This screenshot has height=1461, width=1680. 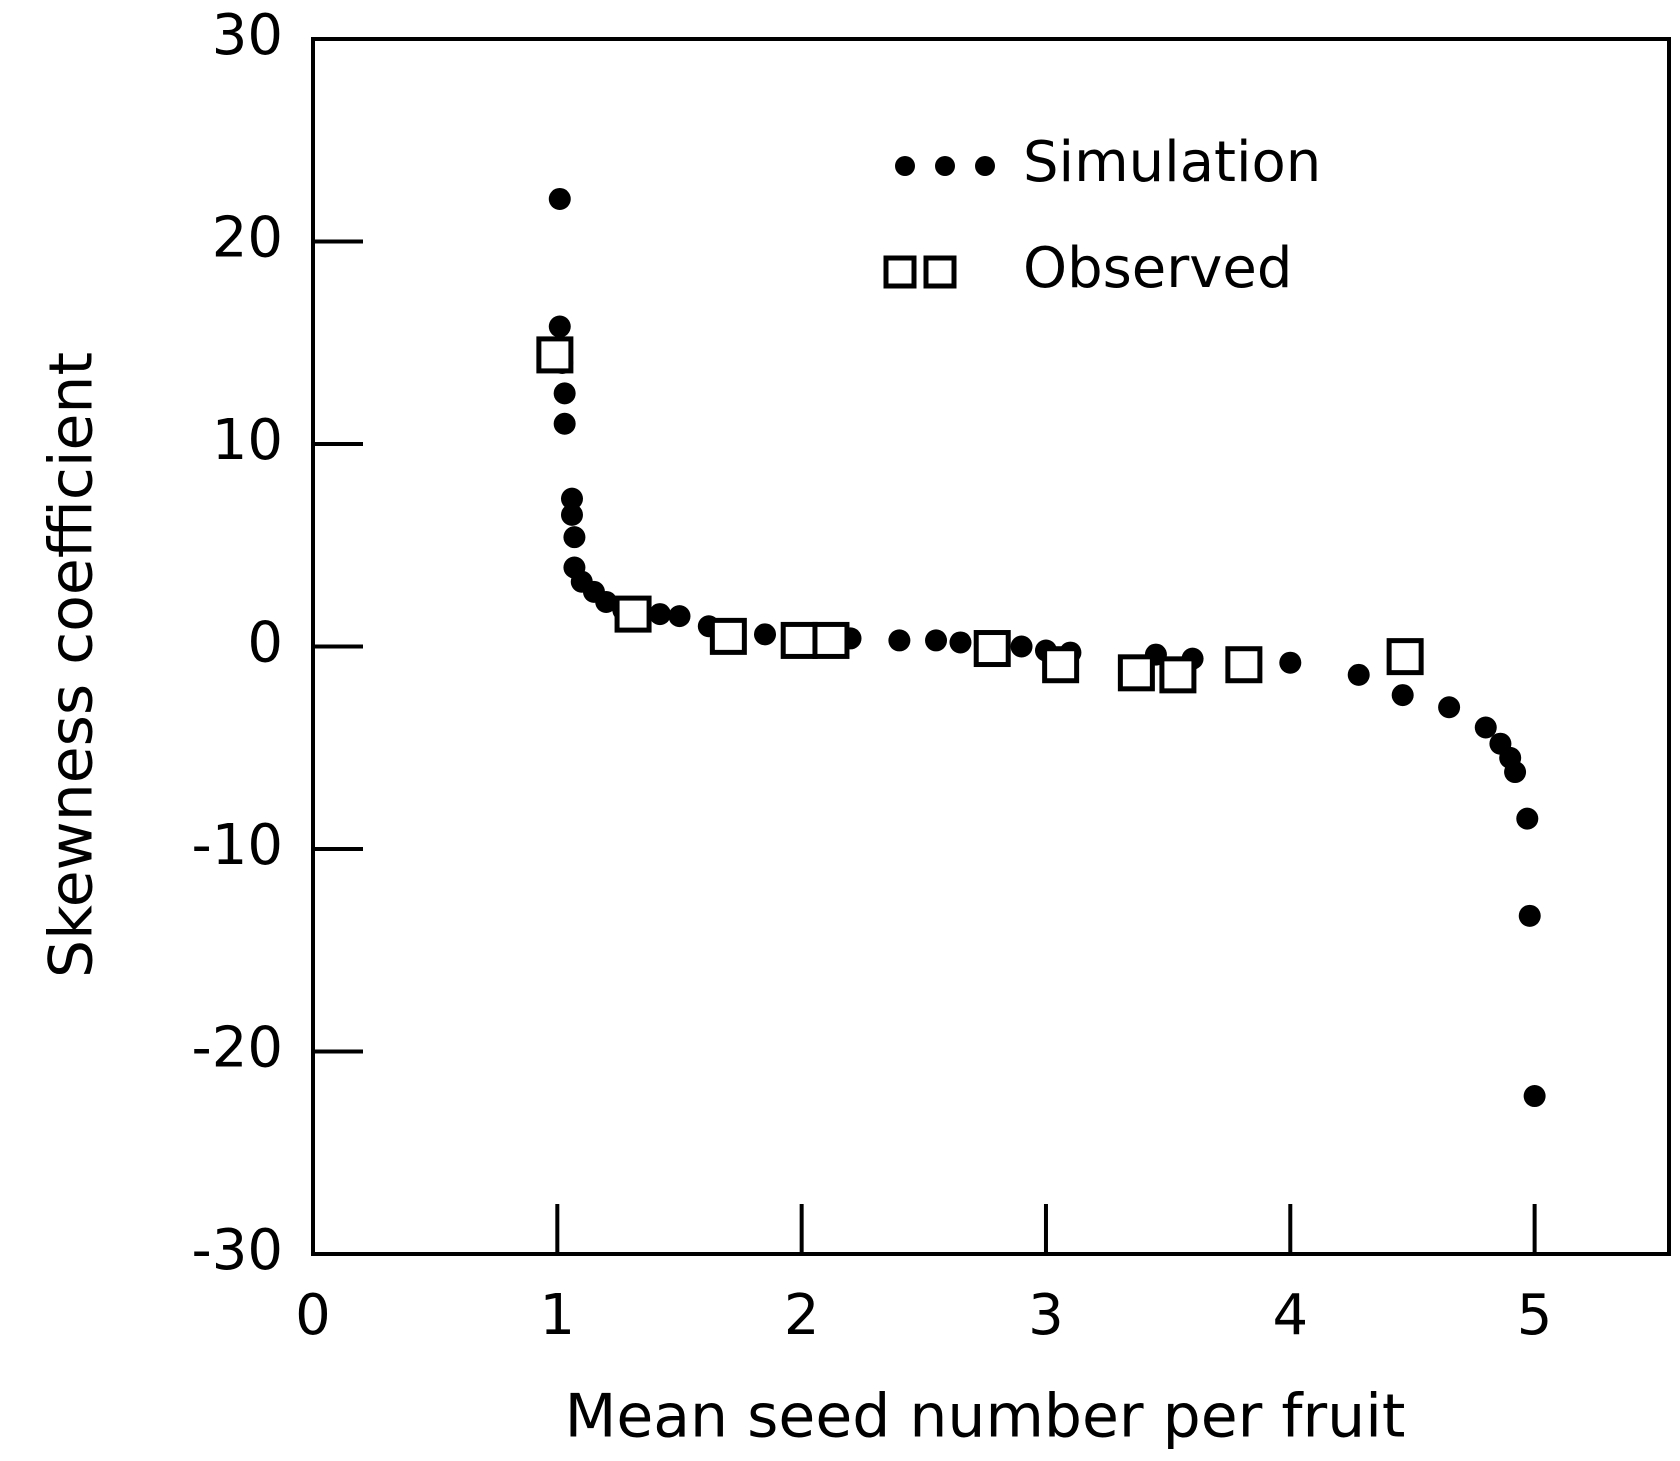 What do you see at coordinates (313, 1315) in the screenshot?
I see `x-tick-label: 0` at bounding box center [313, 1315].